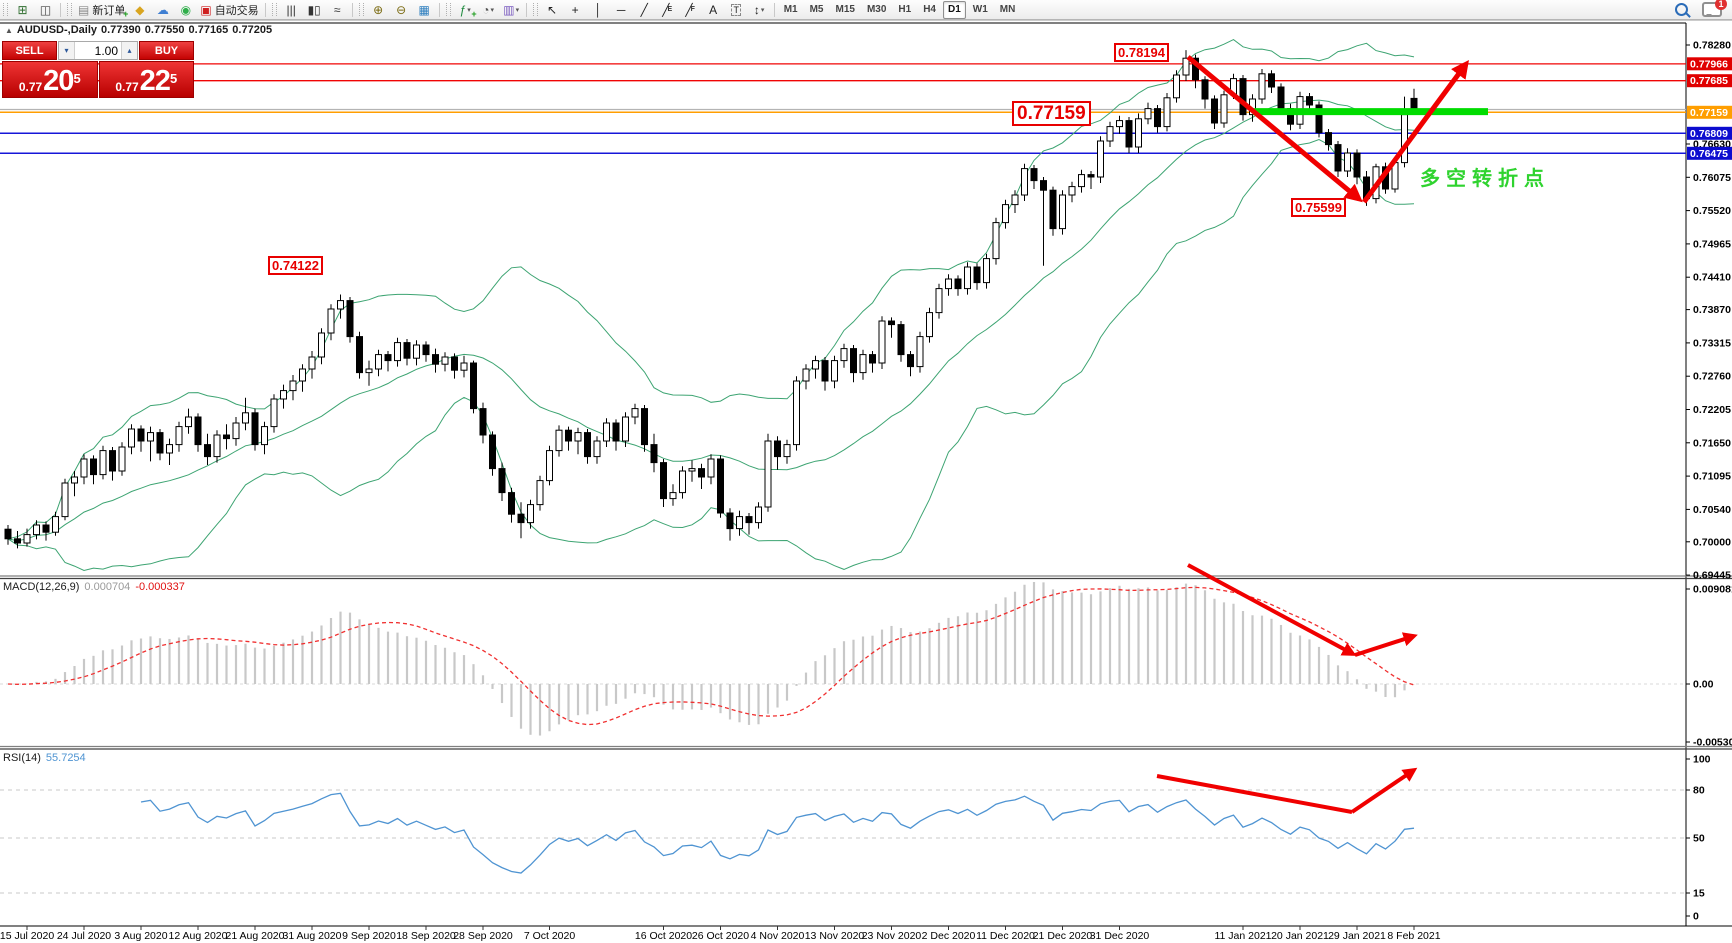 The image size is (1732, 943). What do you see at coordinates (1413, 936) in the screenshot?
I see `svg-text: 8 Feb 2021` at bounding box center [1413, 936].